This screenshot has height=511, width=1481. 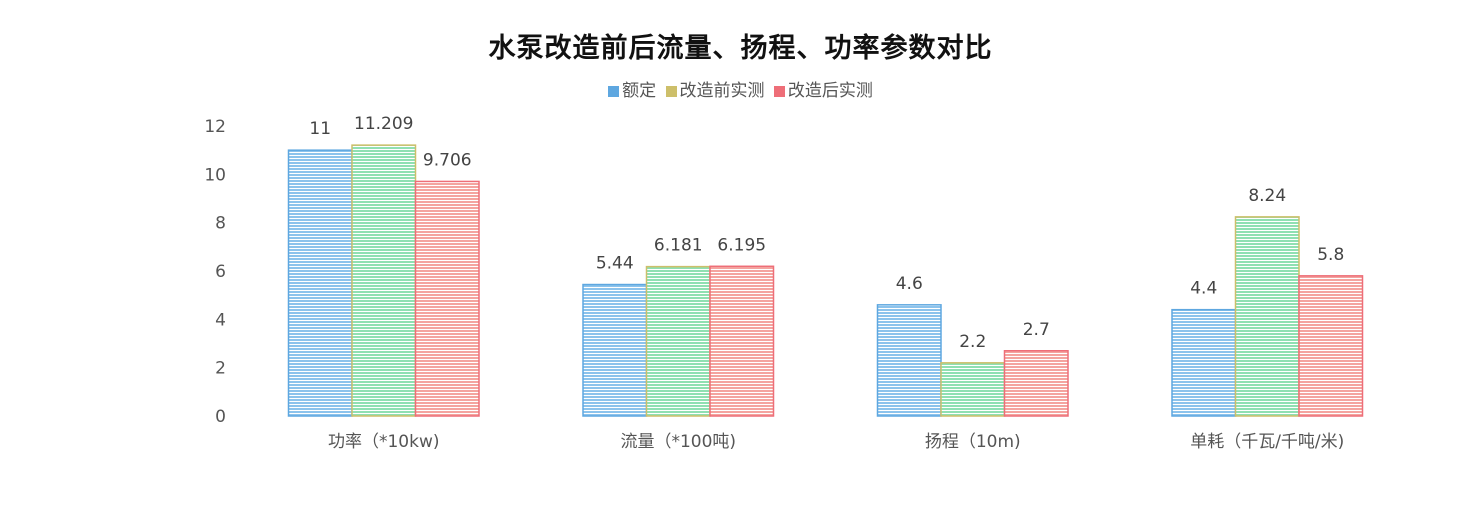 What do you see at coordinates (220, 369) in the screenshot?
I see `y-tick-label: 2` at bounding box center [220, 369].